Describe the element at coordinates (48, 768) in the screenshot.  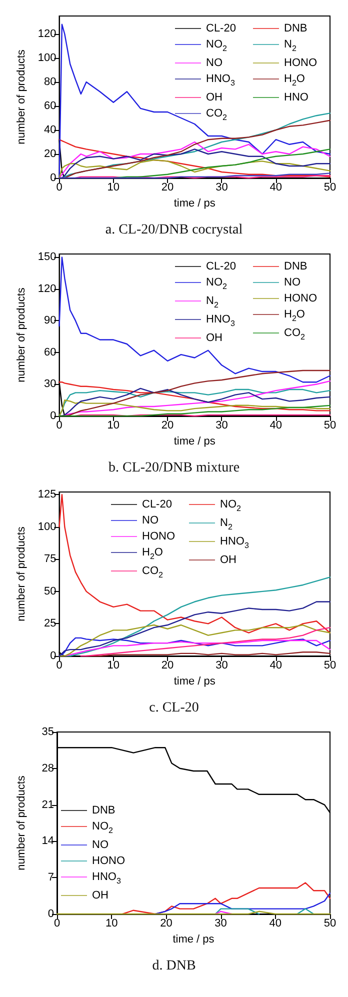
I see `y-tick-label: 28` at that location.